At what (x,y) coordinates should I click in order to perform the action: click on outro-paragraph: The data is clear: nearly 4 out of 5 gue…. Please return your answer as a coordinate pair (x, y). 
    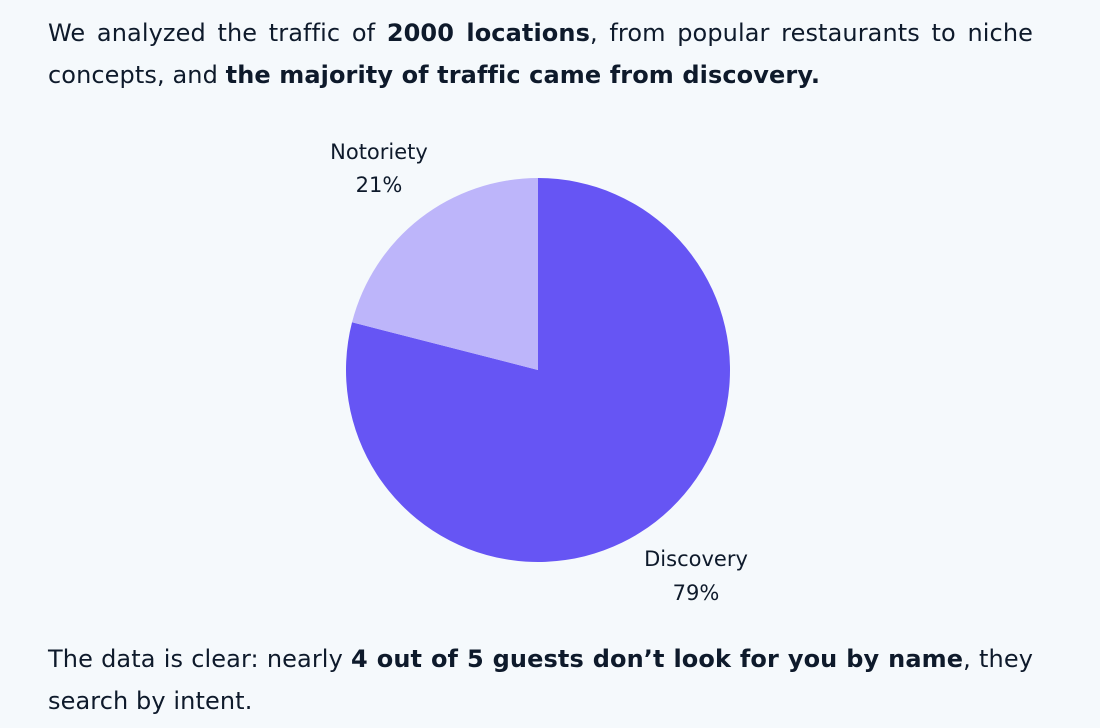
    Looking at the image, I should click on (540, 680).